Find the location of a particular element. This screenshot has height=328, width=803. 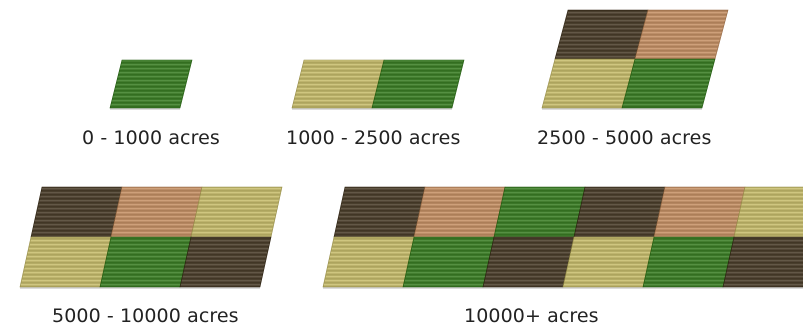

tier-4-label: 5000 - 10000 acres is located at coordinates (145, 316).